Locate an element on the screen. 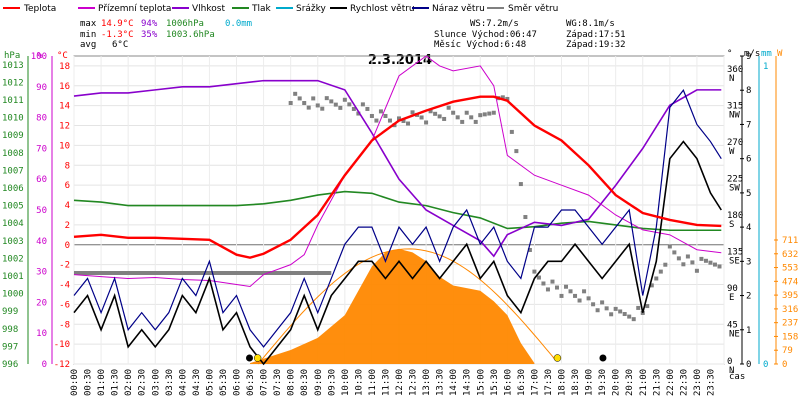  tick-wm2: 0 is located at coordinates (784, 365).